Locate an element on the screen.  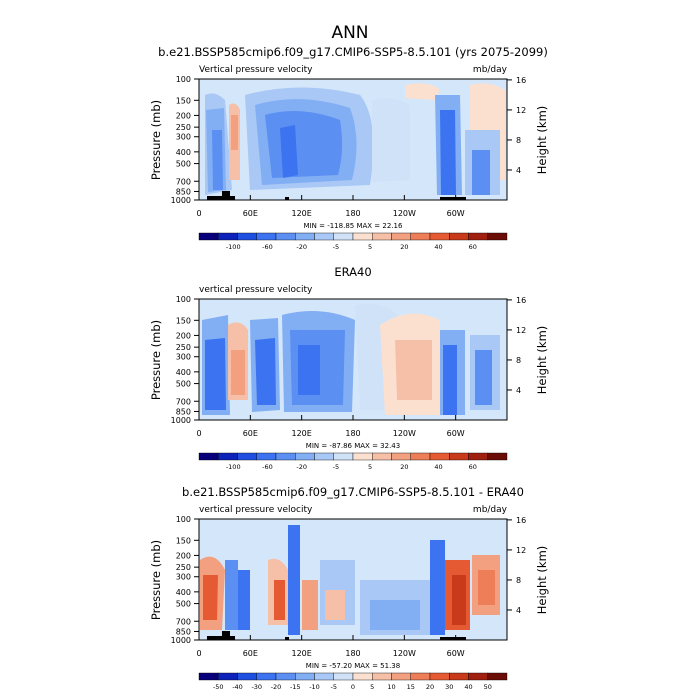
colorbar-label: 50 is located at coordinates (488, 687).